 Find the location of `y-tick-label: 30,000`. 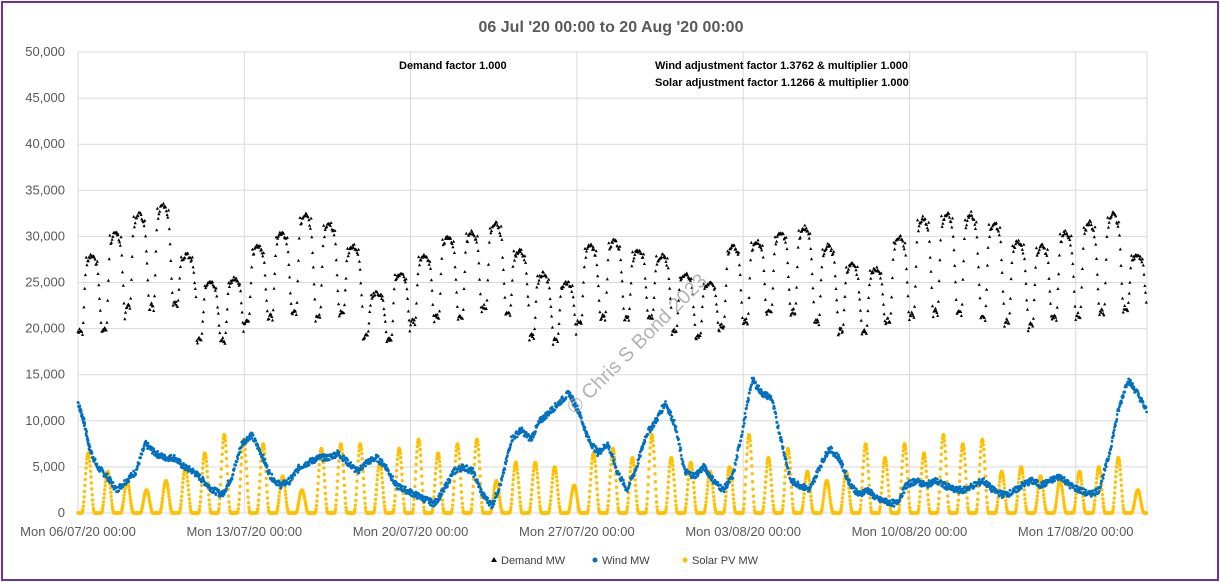

y-tick-label: 30,000 is located at coordinates (45, 235).